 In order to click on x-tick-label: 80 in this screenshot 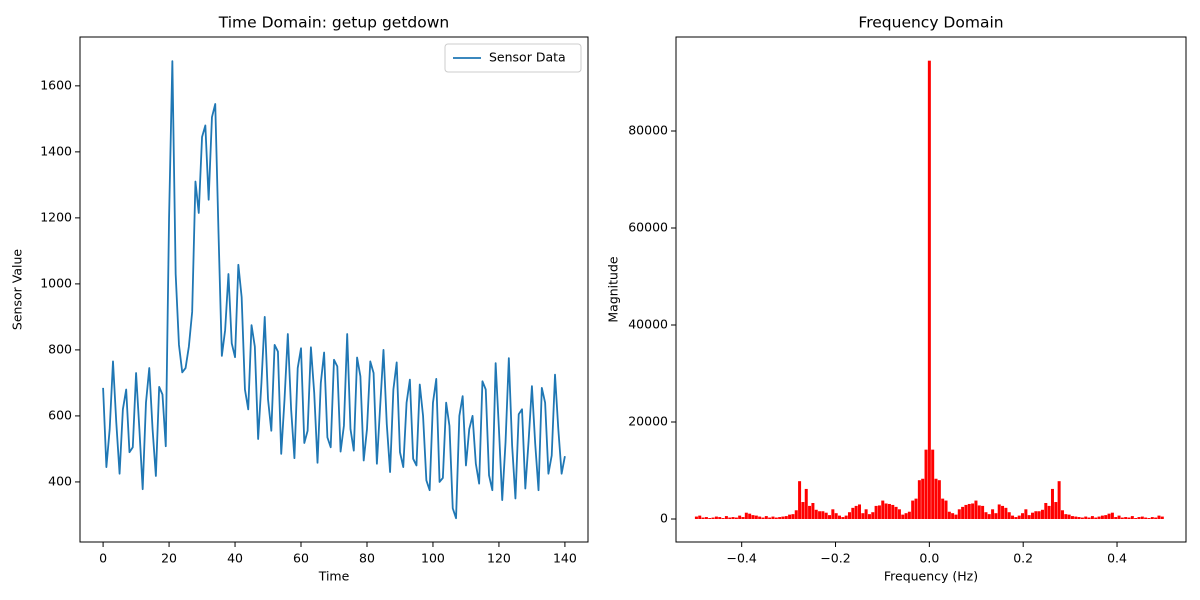, I will do `click(367, 558)`.